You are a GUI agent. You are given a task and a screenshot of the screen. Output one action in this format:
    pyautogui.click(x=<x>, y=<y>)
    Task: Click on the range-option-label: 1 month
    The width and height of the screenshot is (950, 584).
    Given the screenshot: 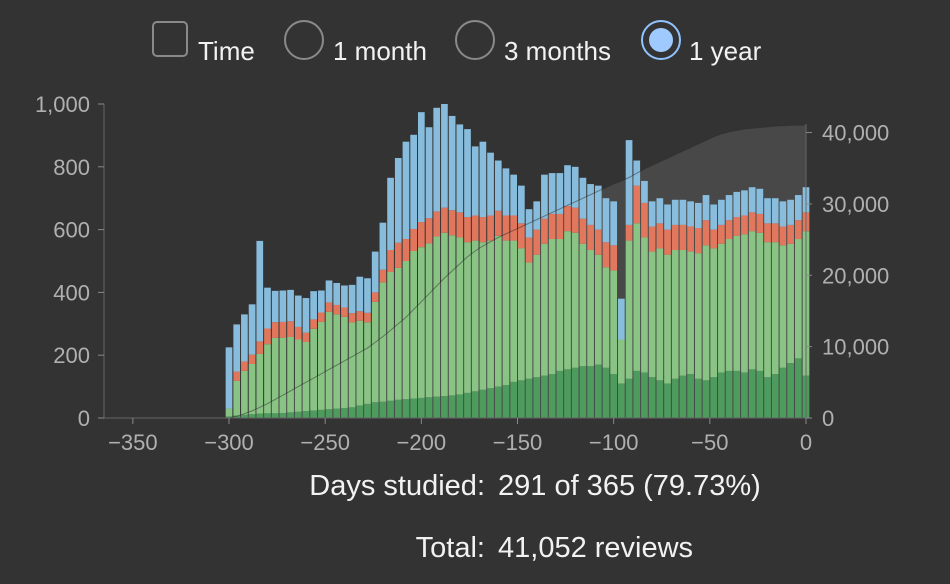 What is the action you would take?
    pyautogui.click(x=380, y=51)
    